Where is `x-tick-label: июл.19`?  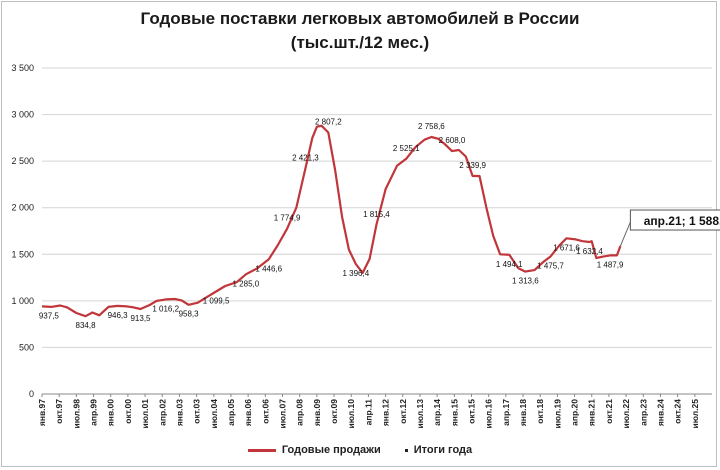 x-tick-label: июл.19 is located at coordinates (557, 414).